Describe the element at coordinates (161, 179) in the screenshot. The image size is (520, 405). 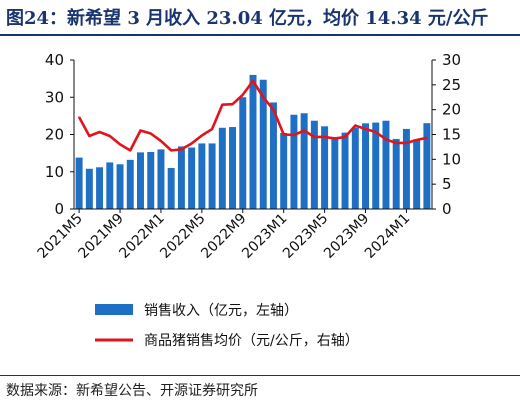
I see `bar-2022M1` at that location.